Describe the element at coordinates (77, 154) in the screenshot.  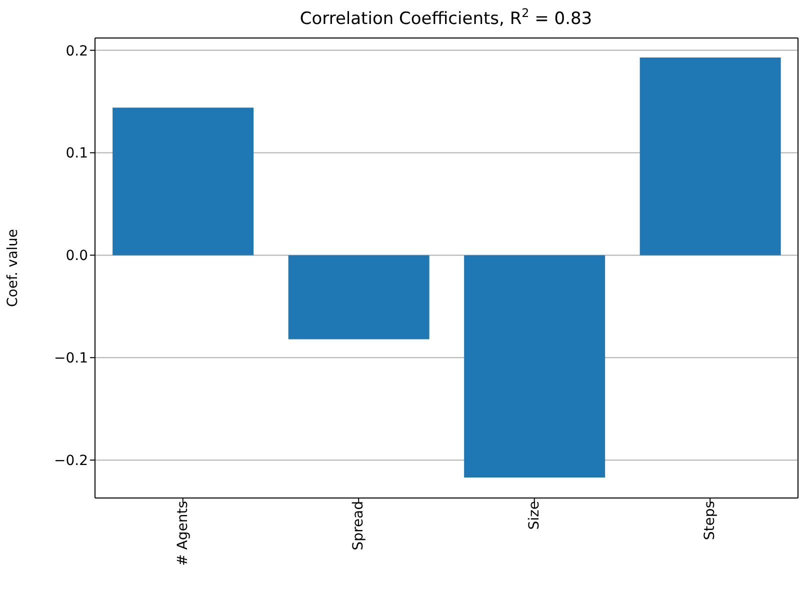
I see `y-tick-label: 0.1` at that location.